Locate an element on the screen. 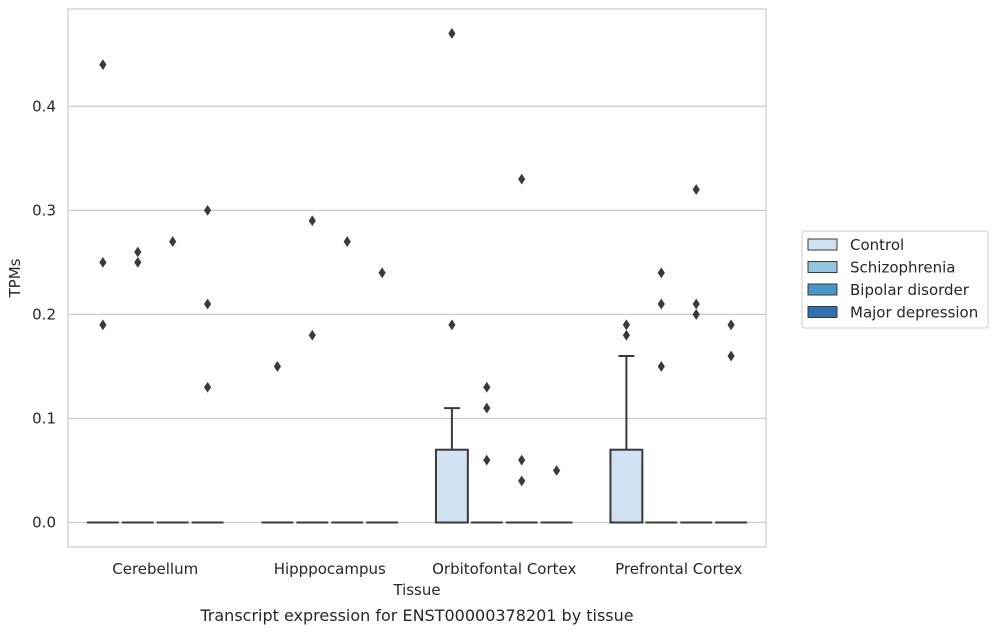  x-tick-label: Hipppocampus is located at coordinates (330, 569).